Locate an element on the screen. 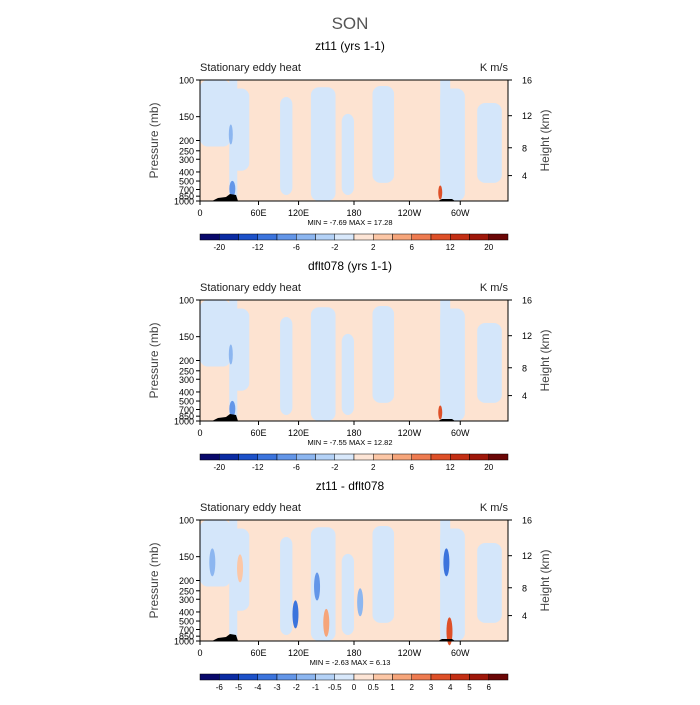 This screenshot has height=705, width=700. y-tick-label-right: 12 is located at coordinates (527, 556).